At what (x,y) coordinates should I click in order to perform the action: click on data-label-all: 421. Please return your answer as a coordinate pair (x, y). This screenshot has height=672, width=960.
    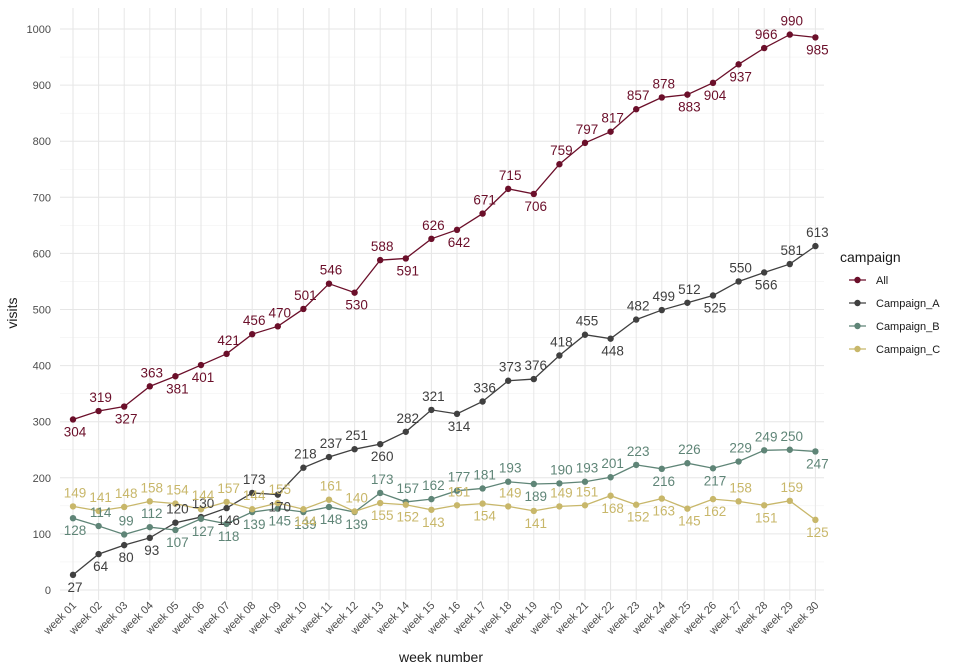
    Looking at the image, I should click on (228, 340).